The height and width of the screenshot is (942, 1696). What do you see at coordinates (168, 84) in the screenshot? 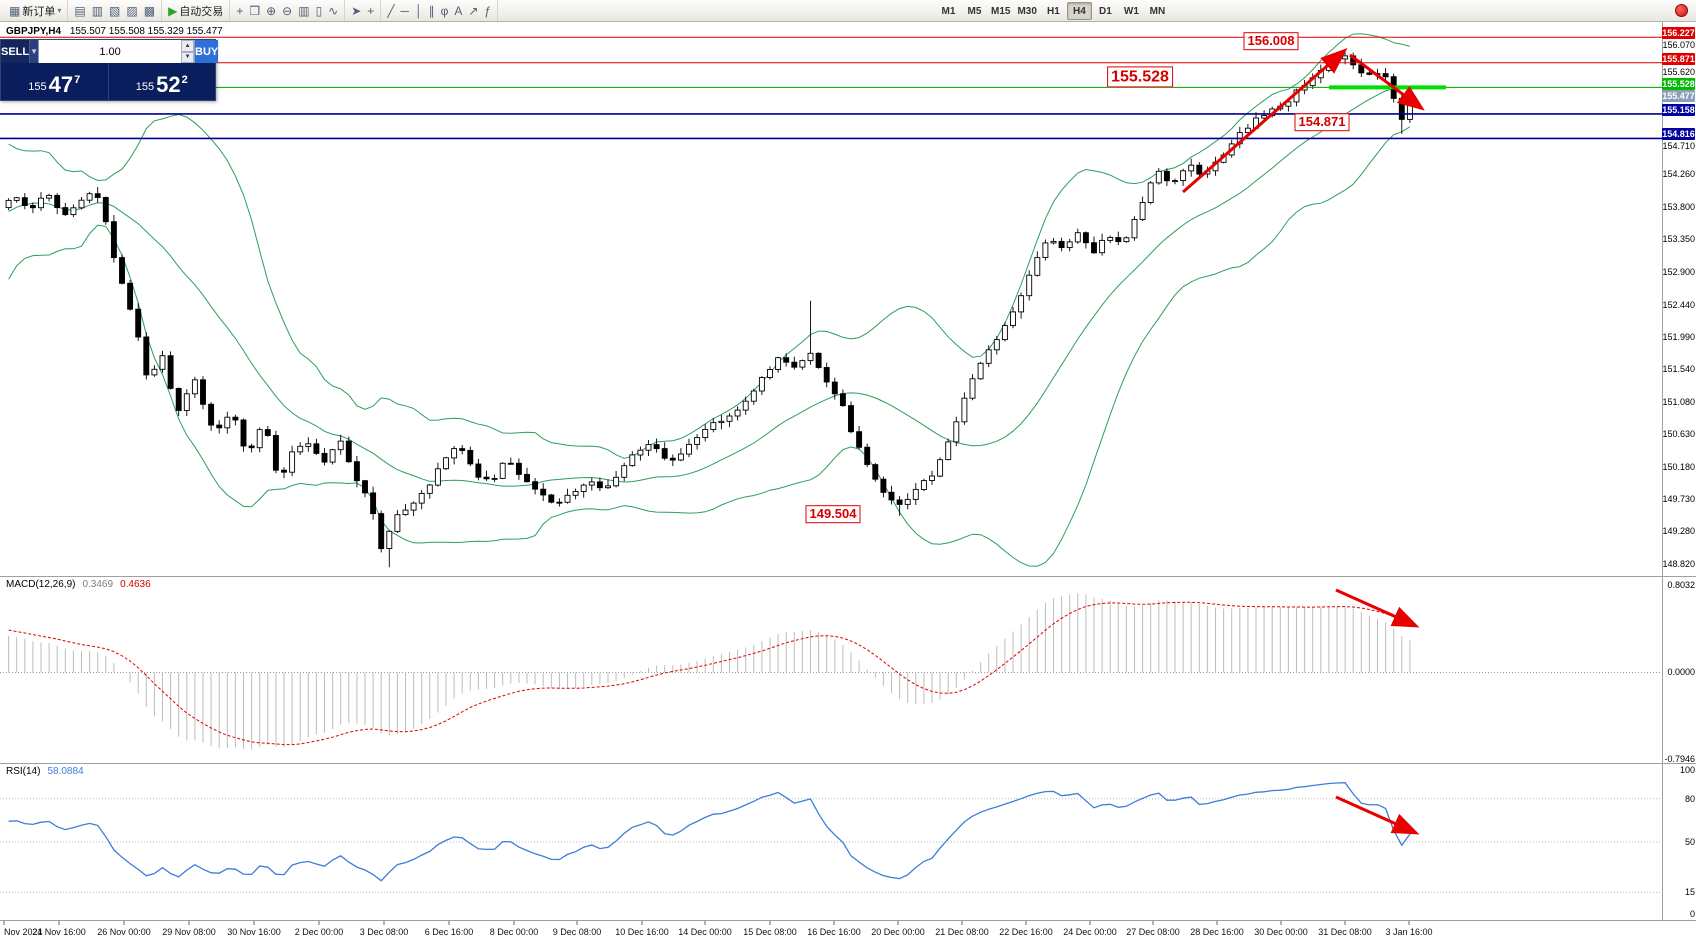
I see `buy-price-big: 52` at bounding box center [168, 84].